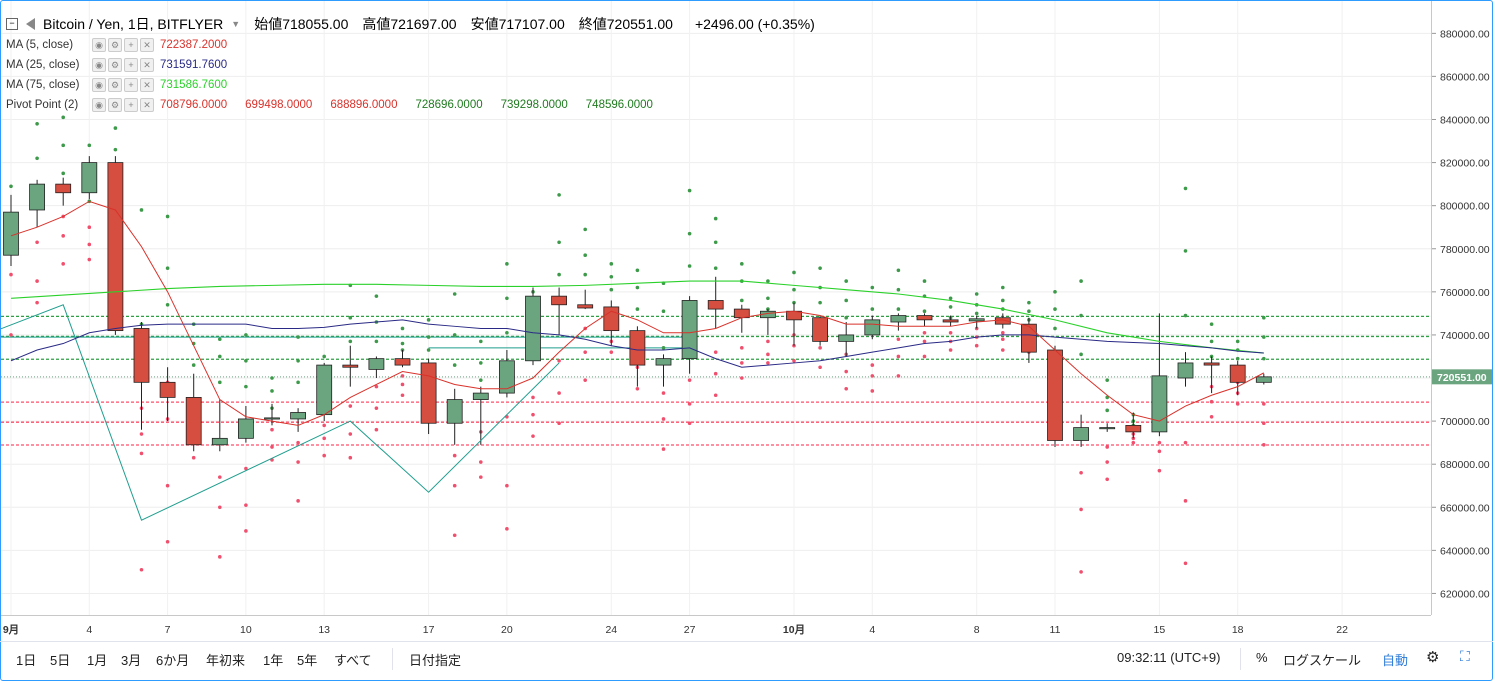 This screenshot has width=1495, height=683. I want to click on goto-date-button: 日付指定, so click(435, 660).